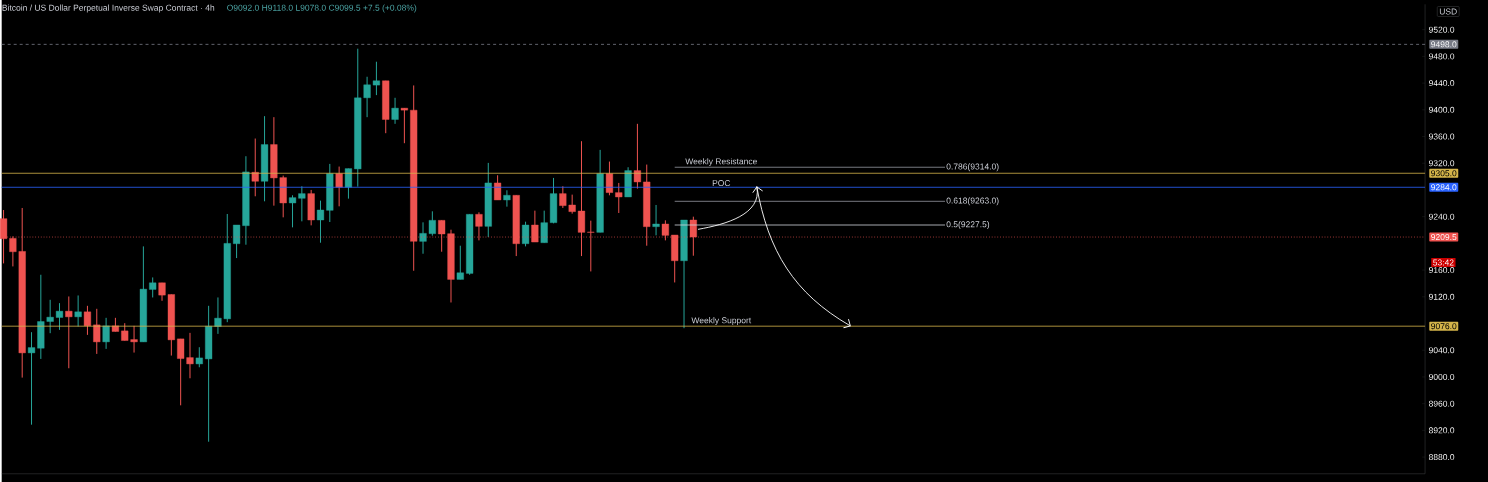 This screenshot has height=482, width=1488. Describe the element at coordinates (1442, 350) in the screenshot. I see `y-tick-label: 9040.0` at that location.